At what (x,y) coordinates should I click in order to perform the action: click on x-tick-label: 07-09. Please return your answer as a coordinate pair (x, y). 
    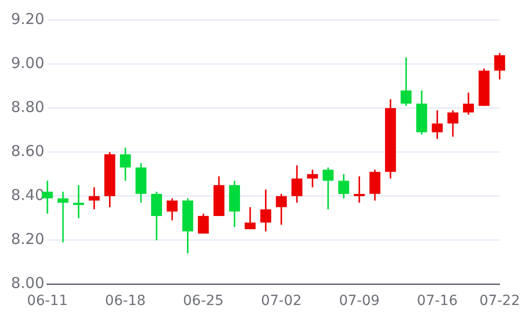
    Looking at the image, I should click on (359, 301).